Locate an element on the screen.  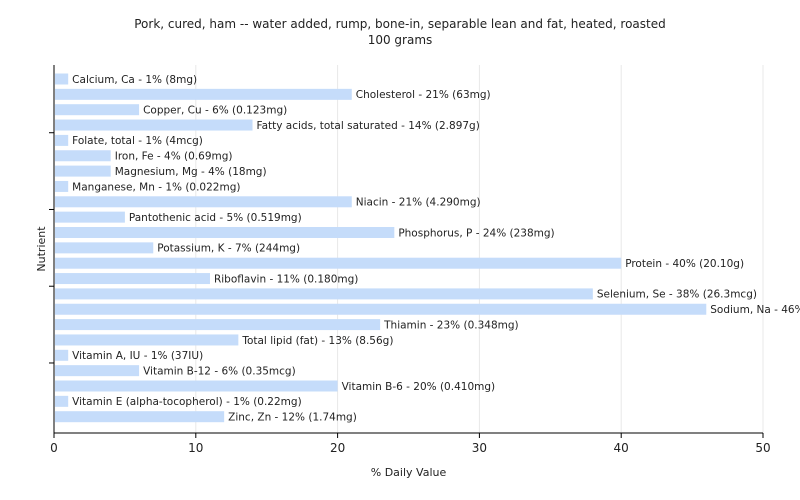
bar-label: Phosphorus, P - 24% (238mg) is located at coordinates (476, 233).